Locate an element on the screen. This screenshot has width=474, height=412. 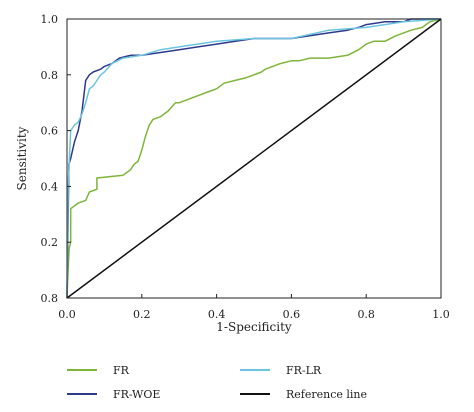
x-tick-label: 0.0 is located at coordinates (67, 314).